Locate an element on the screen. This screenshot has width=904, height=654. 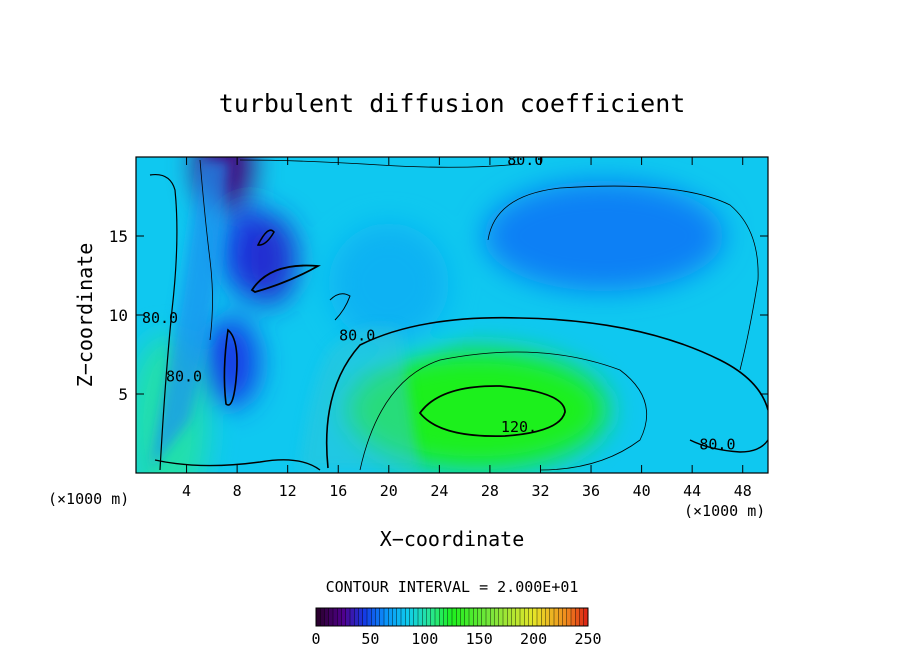
x-tick-label: 44 is located at coordinates (692, 491).